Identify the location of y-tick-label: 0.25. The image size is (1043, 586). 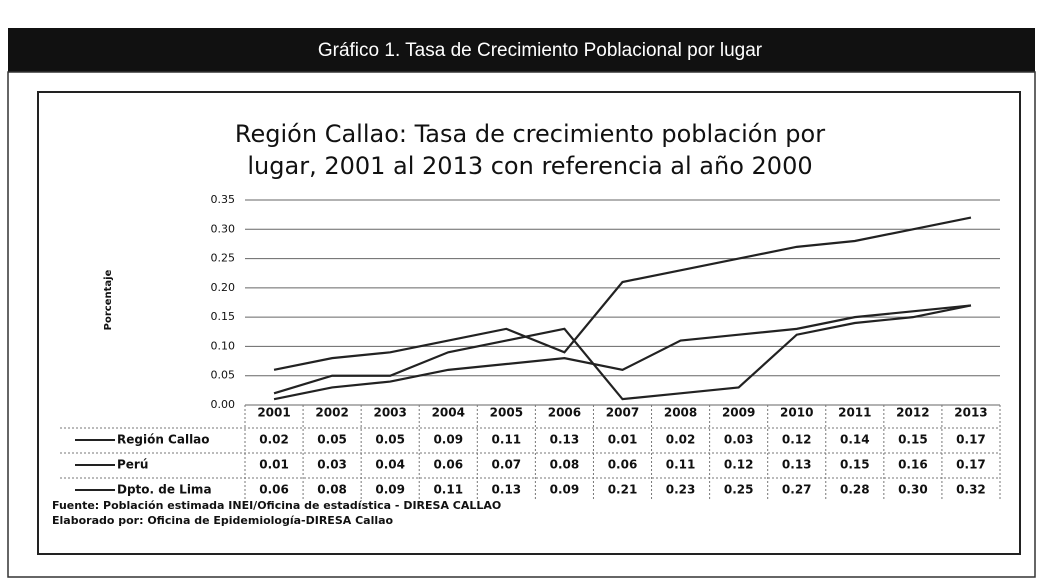
(223, 258).